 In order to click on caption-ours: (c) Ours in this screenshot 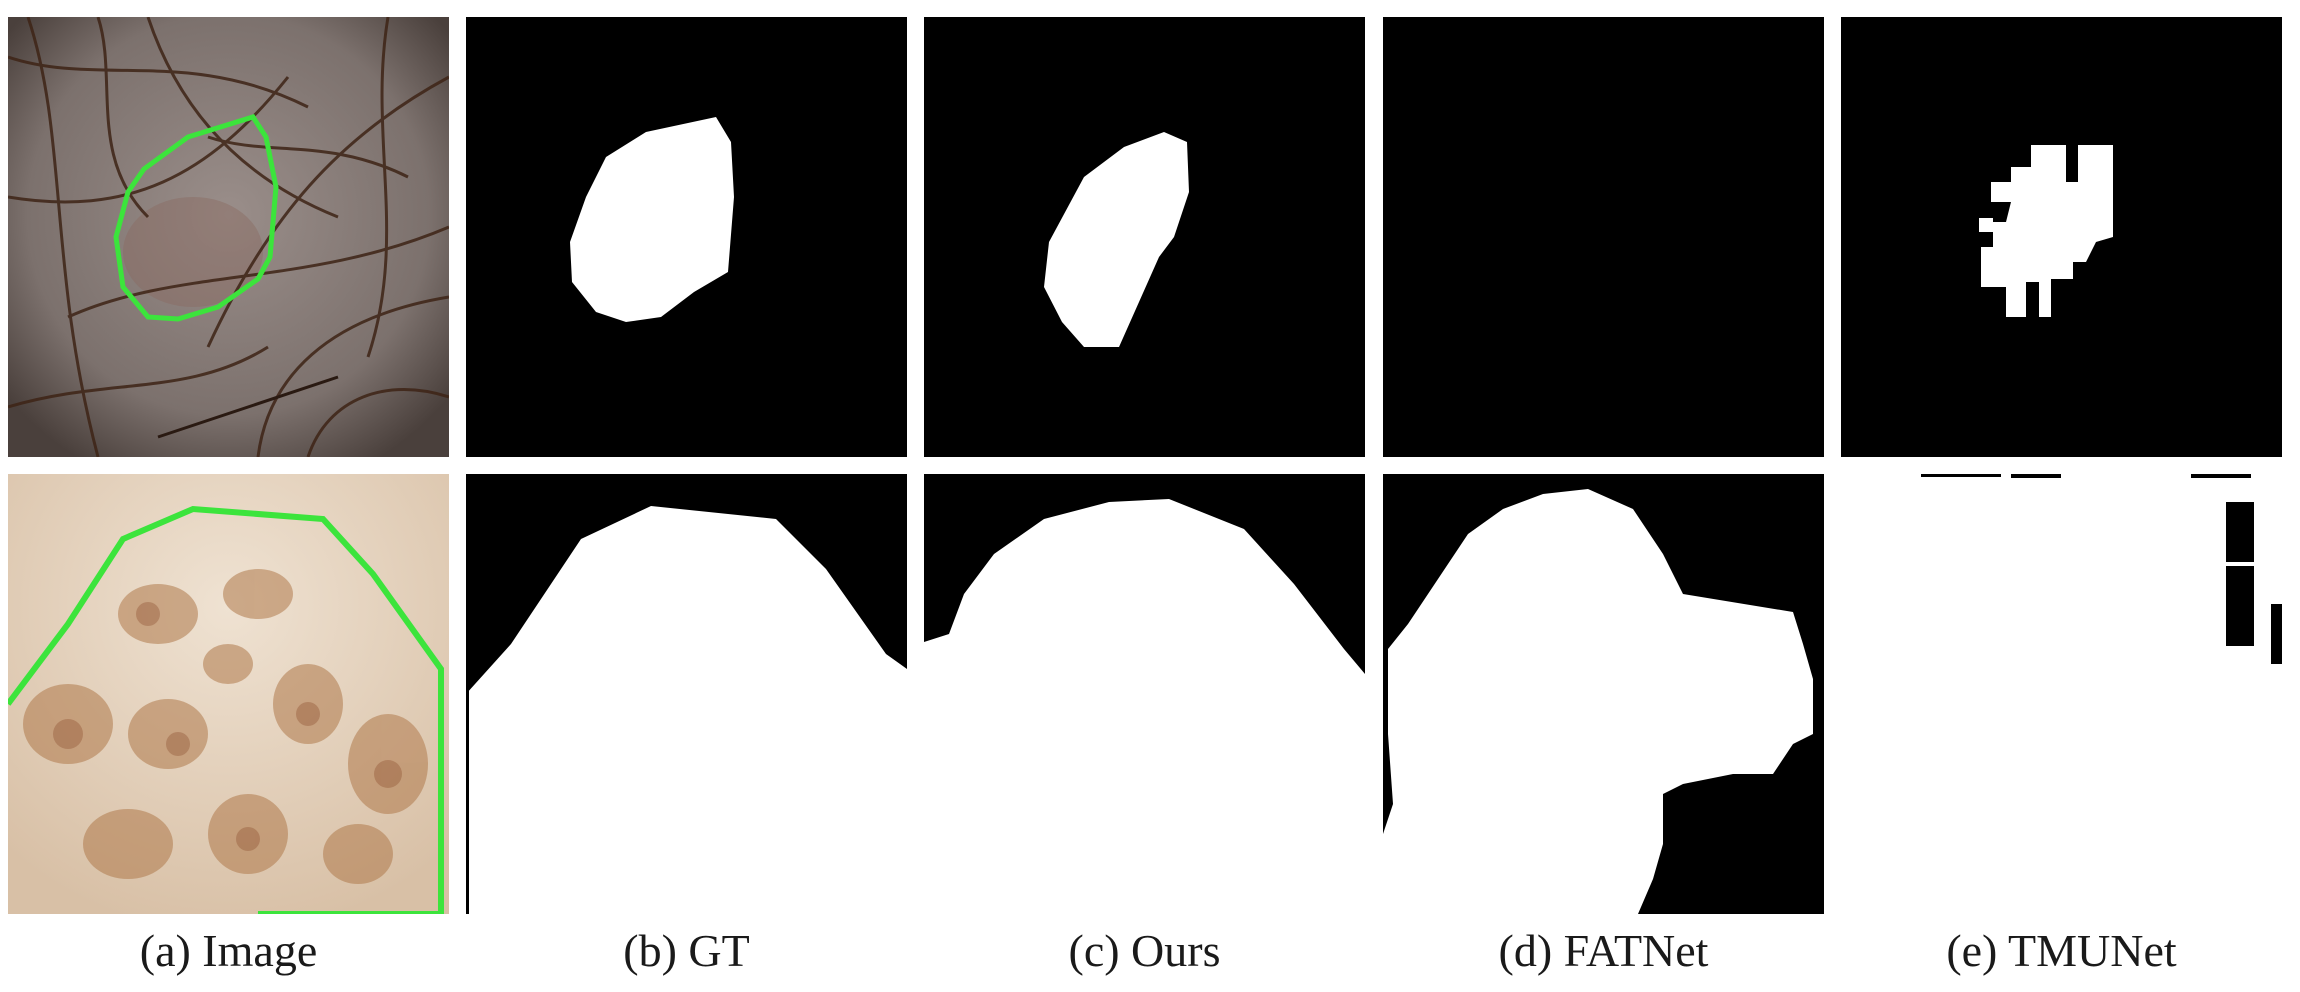, I will do `click(1144, 950)`.